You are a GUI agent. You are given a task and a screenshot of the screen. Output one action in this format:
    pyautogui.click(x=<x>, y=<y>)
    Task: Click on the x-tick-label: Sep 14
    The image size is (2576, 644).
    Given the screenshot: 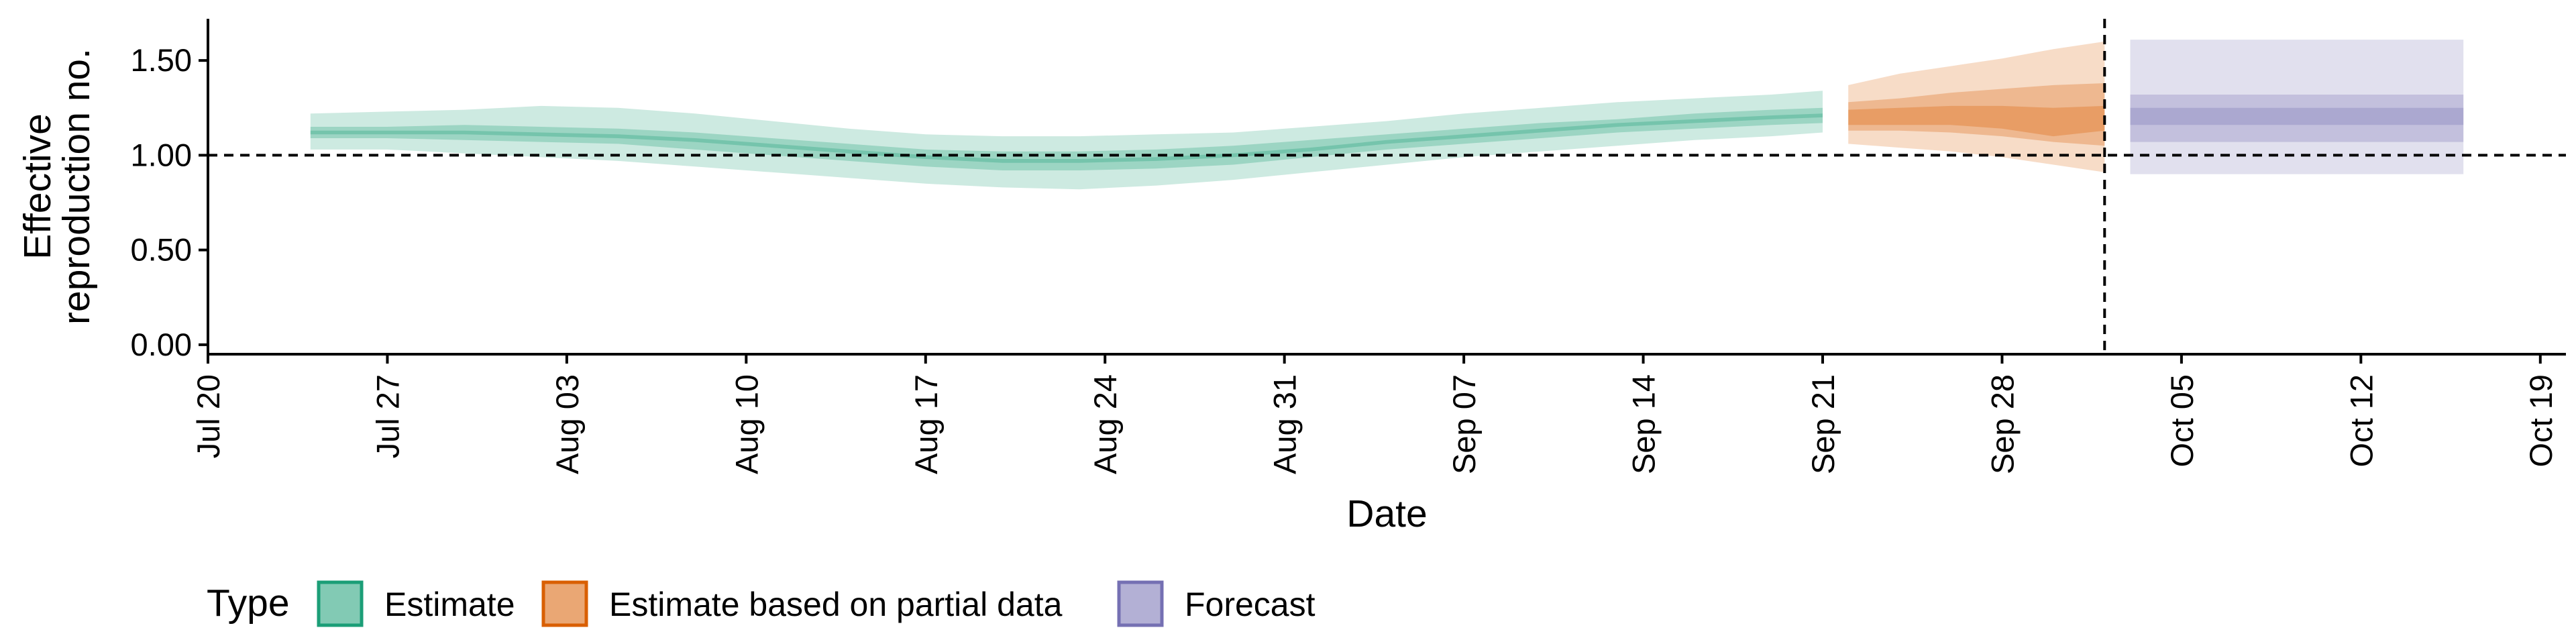 What is the action you would take?
    pyautogui.click(x=1644, y=424)
    